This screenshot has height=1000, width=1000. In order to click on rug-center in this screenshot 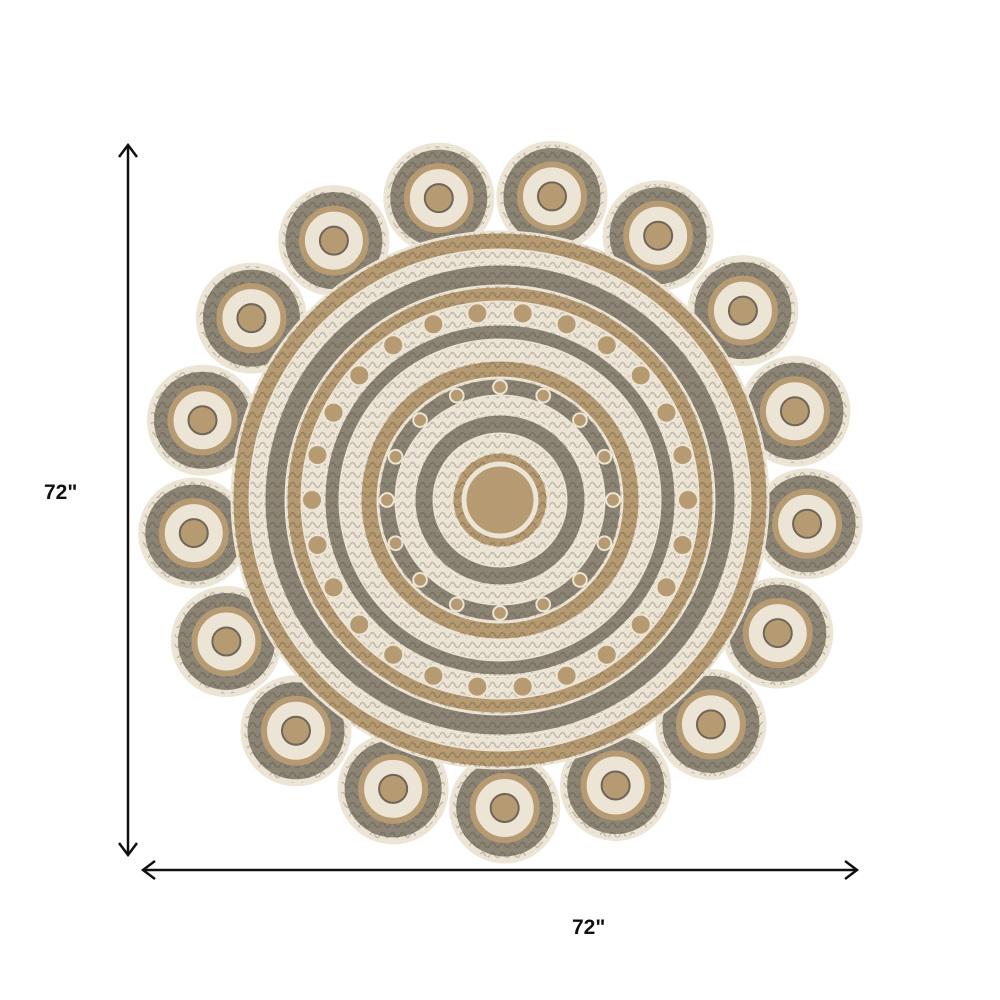, I will do `click(500, 500)`.